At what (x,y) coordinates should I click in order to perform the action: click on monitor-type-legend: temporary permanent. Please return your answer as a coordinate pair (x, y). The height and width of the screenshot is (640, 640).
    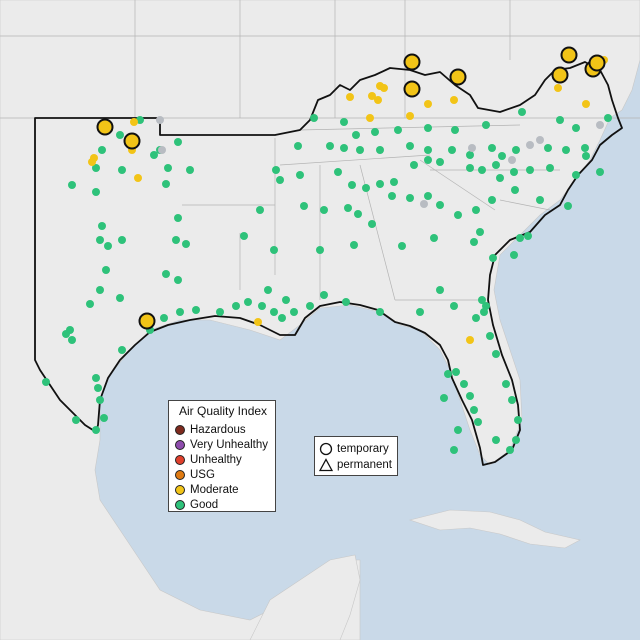
    Looking at the image, I should click on (356, 456).